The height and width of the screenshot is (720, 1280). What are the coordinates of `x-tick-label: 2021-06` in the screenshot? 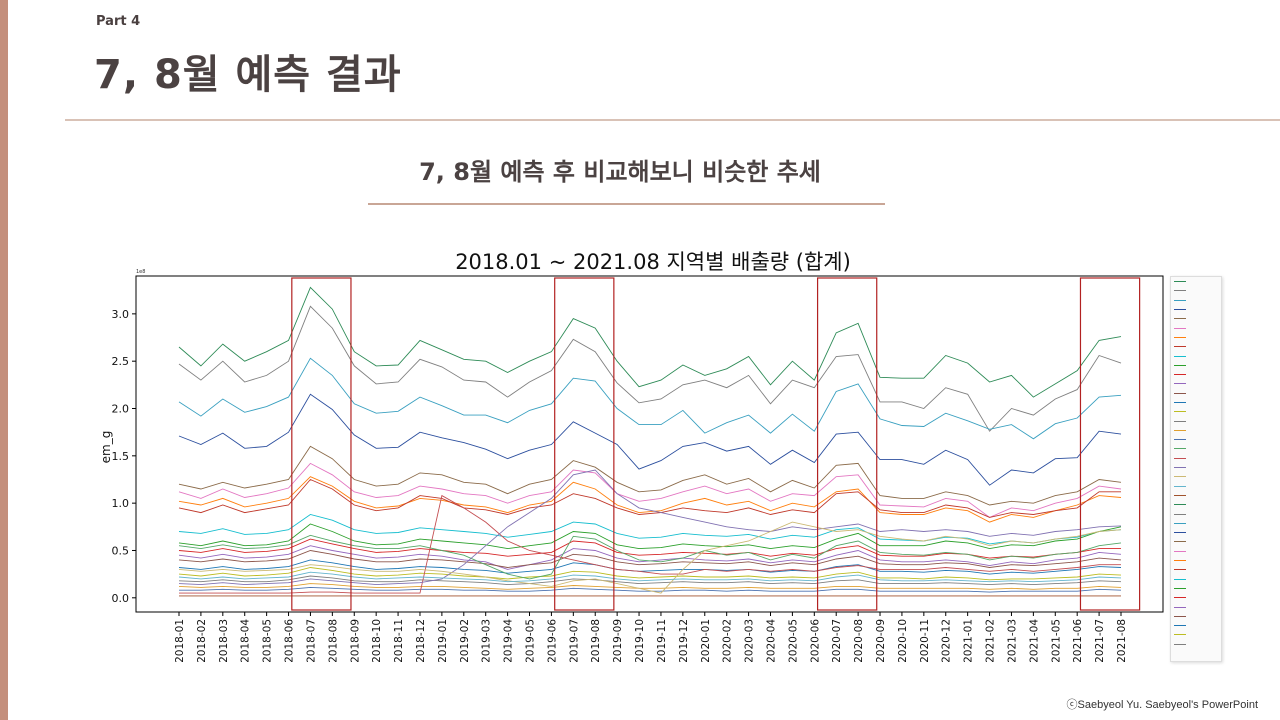 It's located at (1078, 640).